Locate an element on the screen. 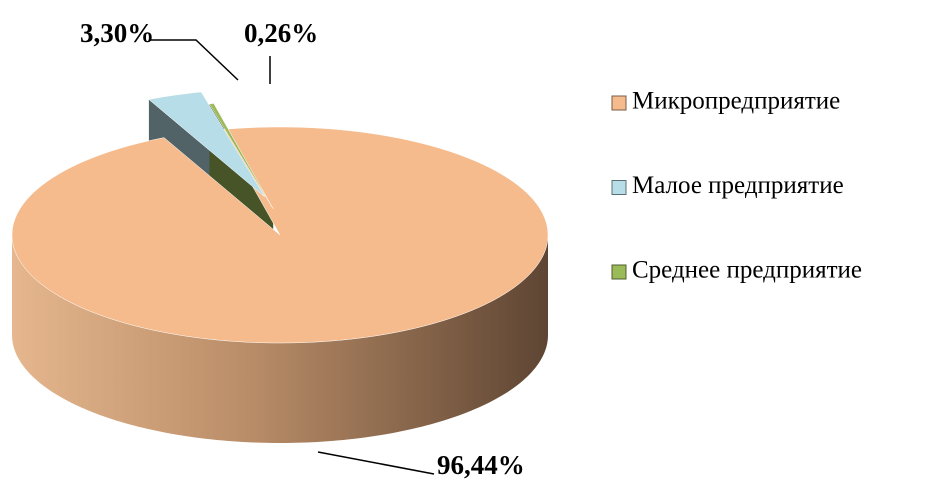  legend-label: Среднее предприятие is located at coordinates (747, 270).